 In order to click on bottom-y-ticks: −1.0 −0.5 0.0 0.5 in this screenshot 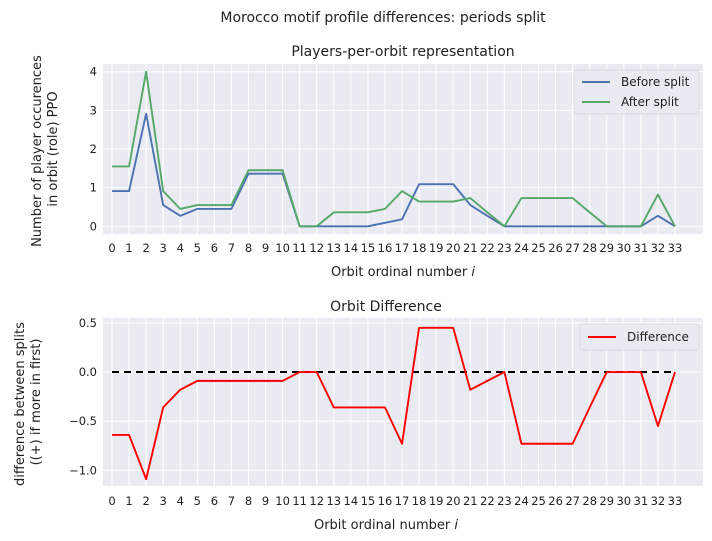, I will do `click(83, 396)`.